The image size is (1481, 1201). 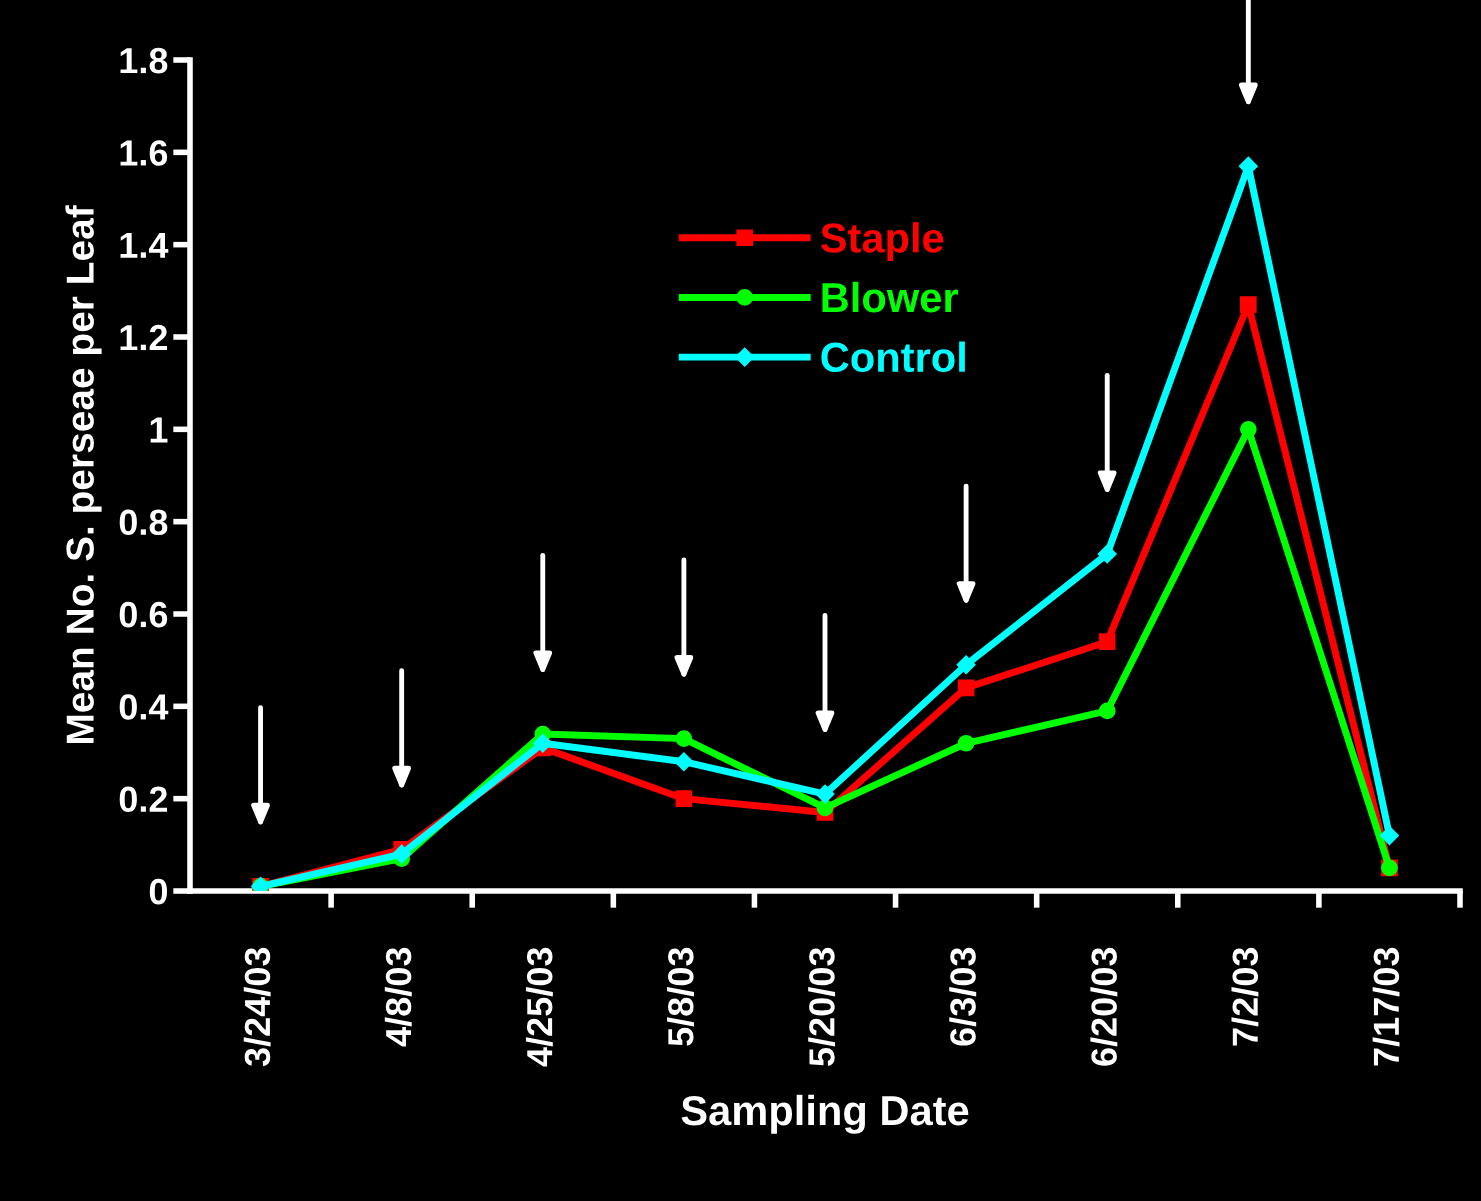 I want to click on legend-label: Control, so click(x=893, y=357).